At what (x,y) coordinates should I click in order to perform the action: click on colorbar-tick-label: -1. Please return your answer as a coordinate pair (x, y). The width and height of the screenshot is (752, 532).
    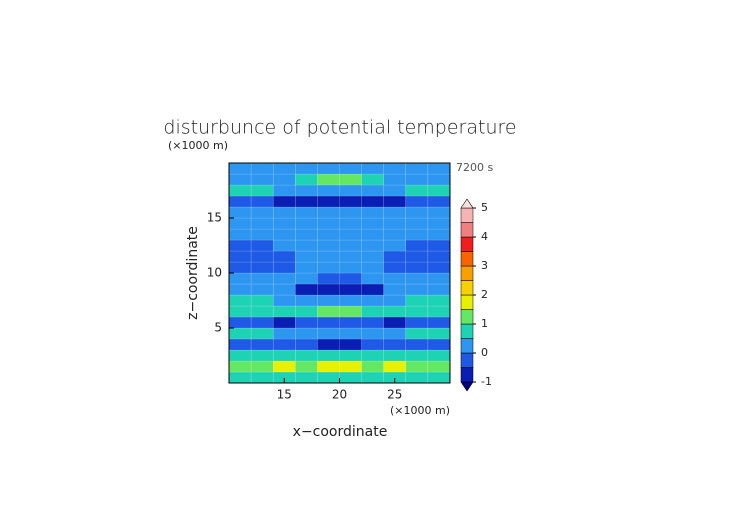
    Looking at the image, I should click on (486, 381).